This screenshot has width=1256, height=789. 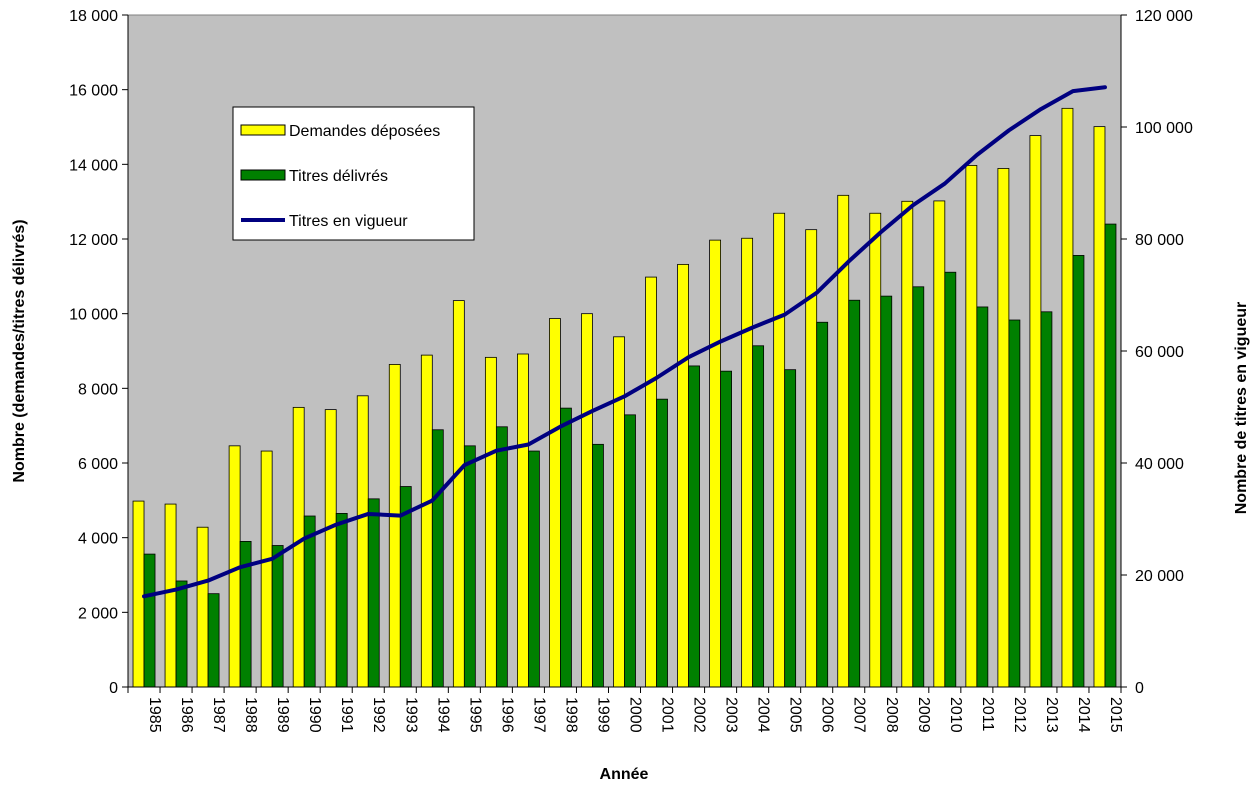 What do you see at coordinates (1051, 715) in the screenshot?
I see `x-tick-label: 2013` at bounding box center [1051, 715].